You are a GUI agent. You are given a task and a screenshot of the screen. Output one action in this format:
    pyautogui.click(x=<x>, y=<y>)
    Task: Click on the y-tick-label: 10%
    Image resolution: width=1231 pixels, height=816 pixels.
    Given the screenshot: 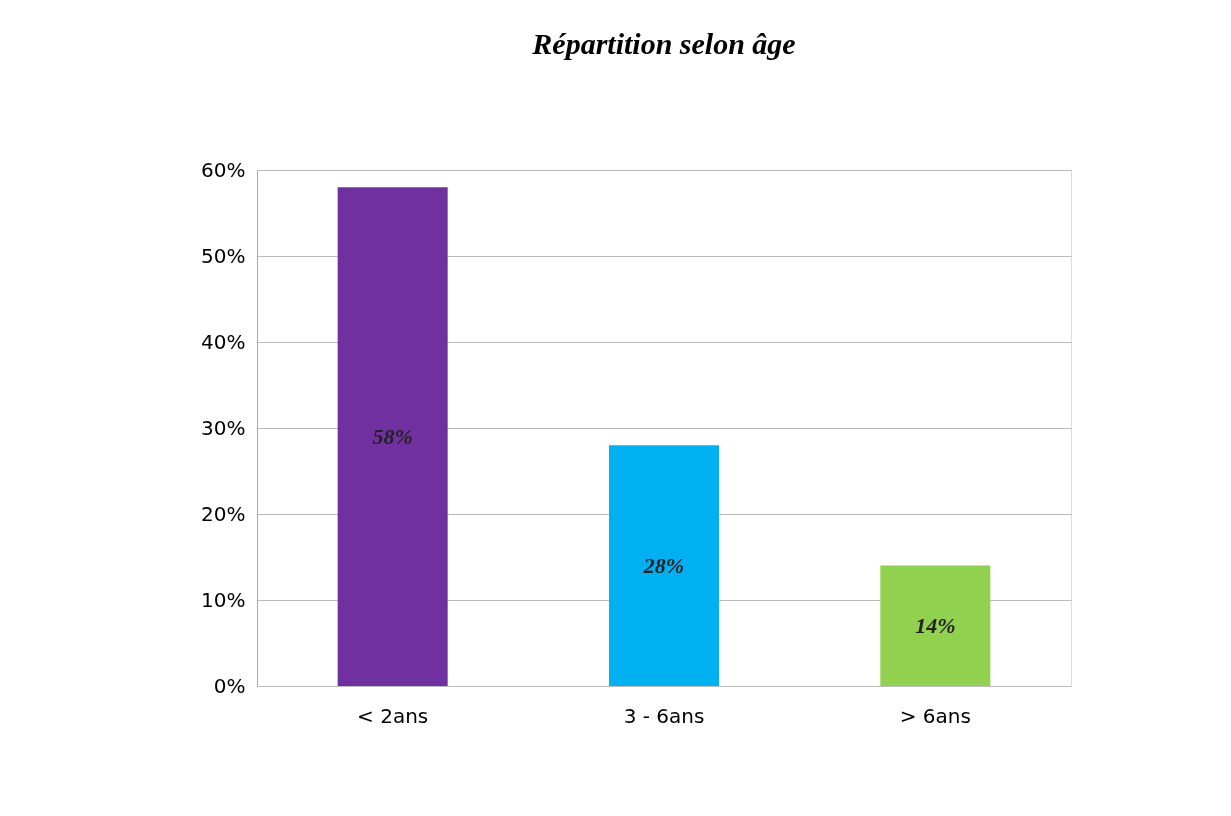 What is the action you would take?
    pyautogui.click(x=223, y=599)
    